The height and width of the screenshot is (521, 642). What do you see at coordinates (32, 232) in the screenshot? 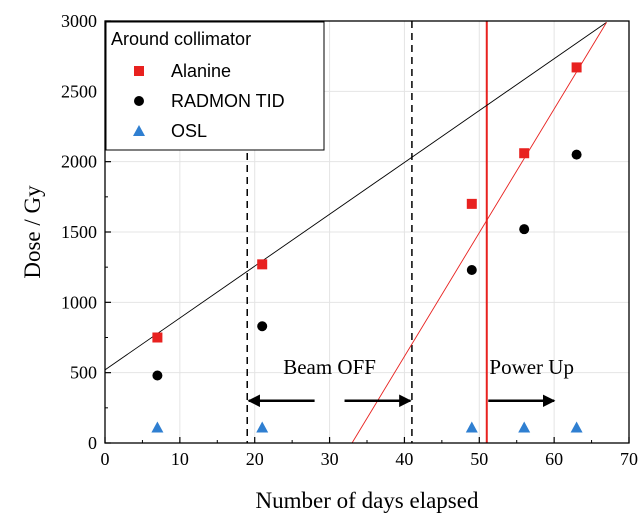
I see `y-axis-title: Dose / Gy` at bounding box center [32, 232].